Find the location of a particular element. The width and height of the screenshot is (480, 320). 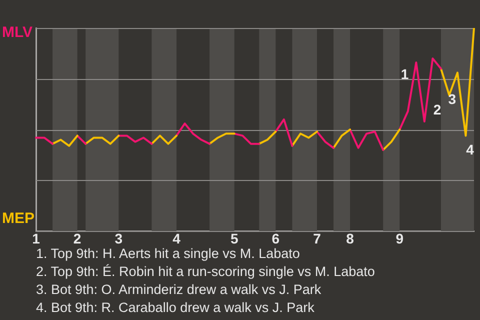

x-tick-label: 6 is located at coordinates (276, 238).